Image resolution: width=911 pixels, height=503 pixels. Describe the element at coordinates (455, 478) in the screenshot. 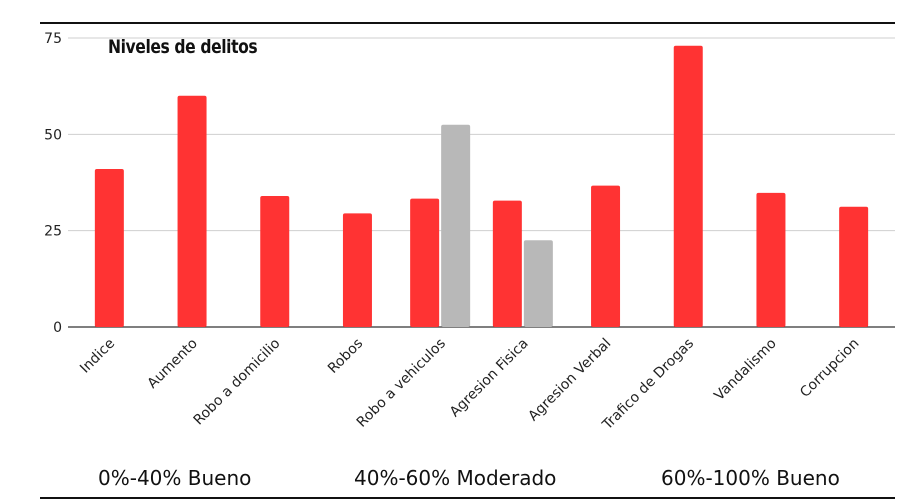

I see `legend-range-mid: 40%-60% Moderado` at that location.